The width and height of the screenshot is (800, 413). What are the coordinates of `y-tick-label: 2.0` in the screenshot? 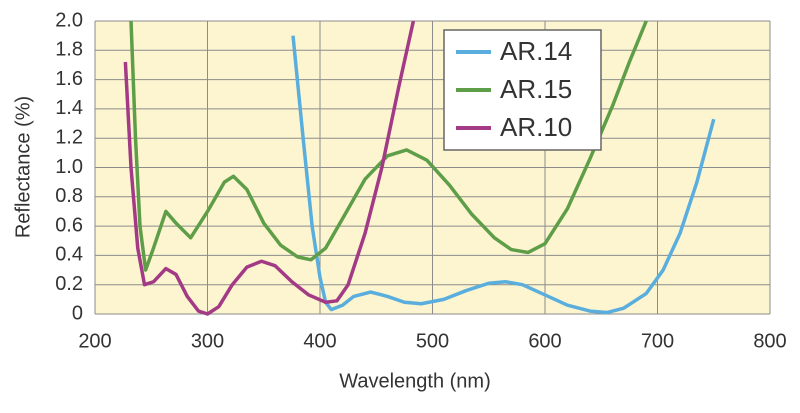 It's located at (69, 20).